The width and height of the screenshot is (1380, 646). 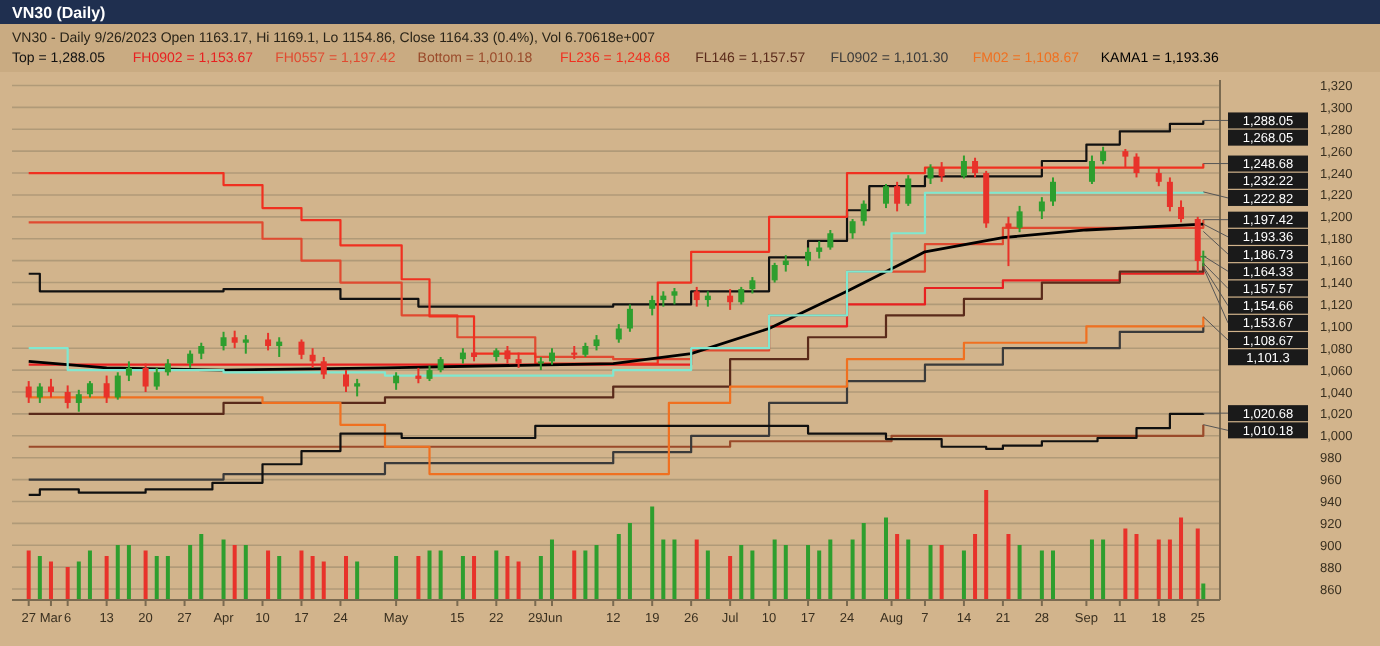 What do you see at coordinates (59, 13) in the screenshot?
I see `chart-title: VN30 (Daily)` at bounding box center [59, 13].